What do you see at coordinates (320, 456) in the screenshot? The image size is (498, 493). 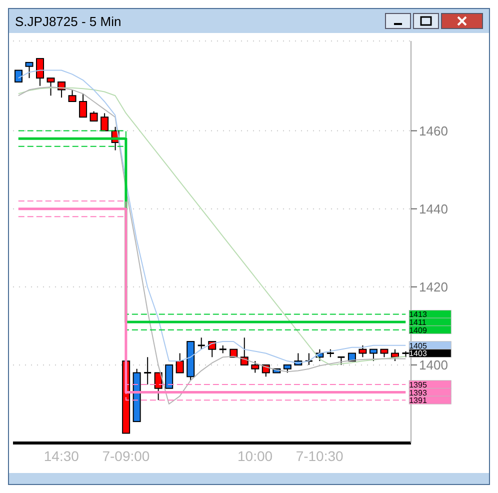 I see `x-tick-label: 7-10:30` at bounding box center [320, 456].